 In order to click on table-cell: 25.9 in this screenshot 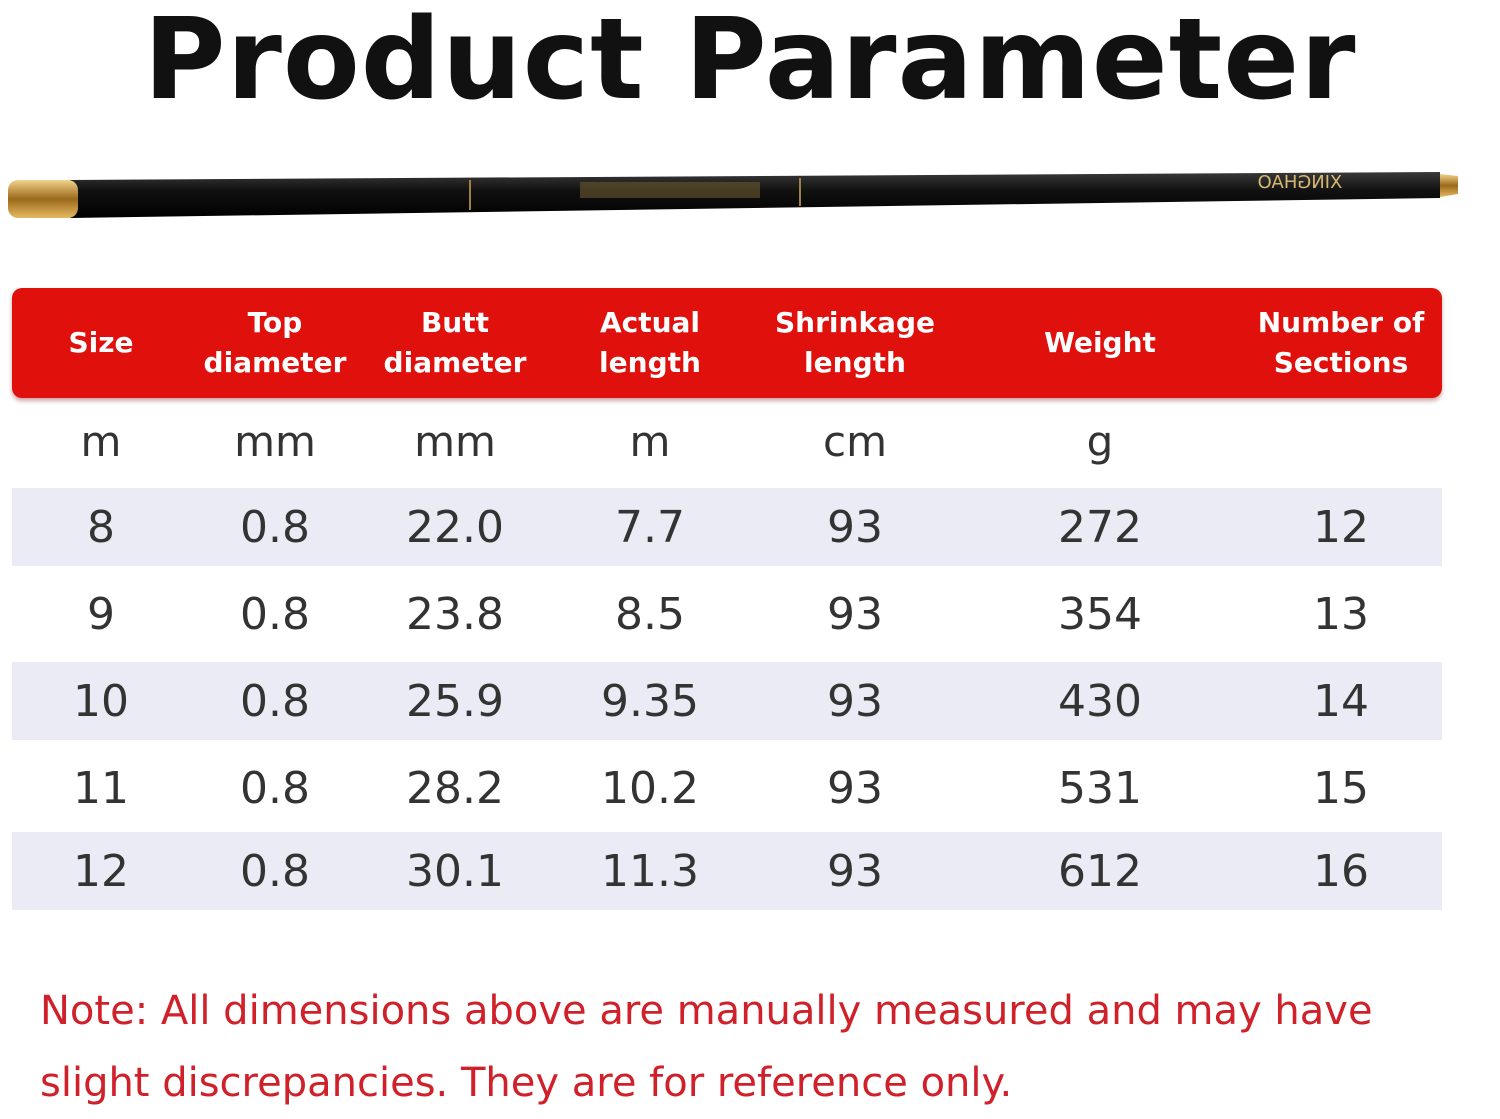, I will do `click(455, 701)`.